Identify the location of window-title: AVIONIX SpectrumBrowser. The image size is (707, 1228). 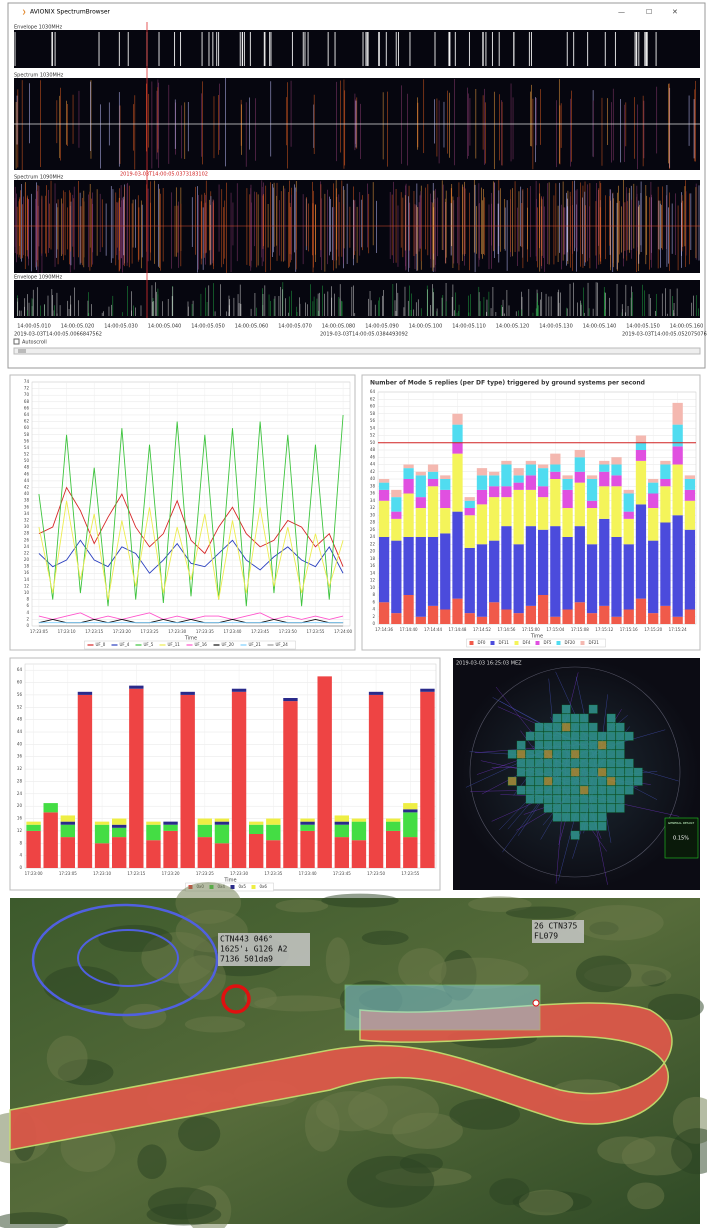
(70, 12).